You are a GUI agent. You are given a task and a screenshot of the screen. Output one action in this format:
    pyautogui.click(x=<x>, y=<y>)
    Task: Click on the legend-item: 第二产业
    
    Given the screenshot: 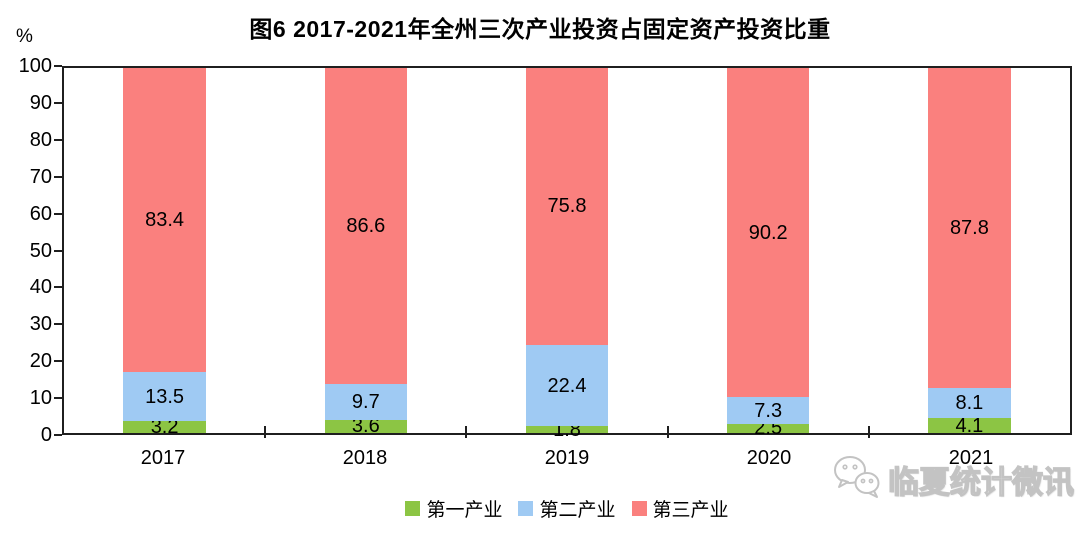 What is the action you would take?
    pyautogui.click(x=567, y=508)
    